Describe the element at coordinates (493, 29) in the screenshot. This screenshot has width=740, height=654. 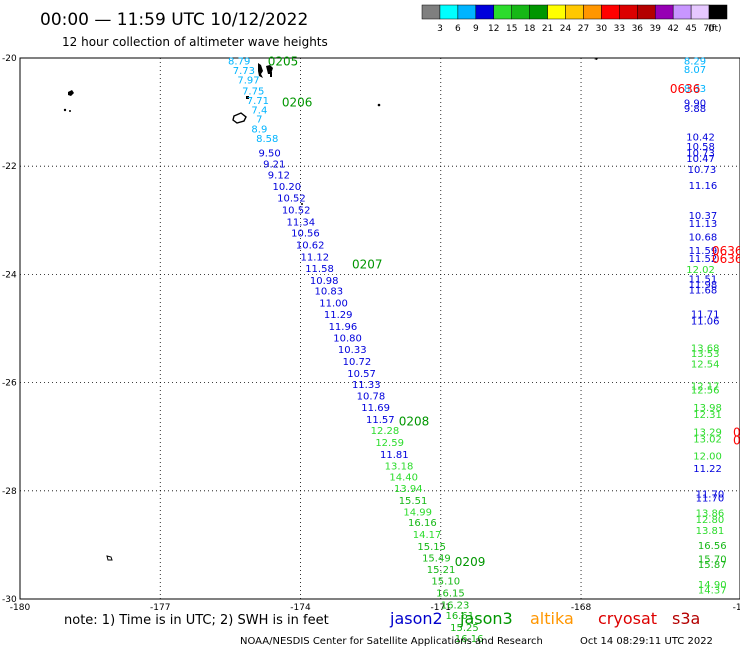
I see `colorbar-label: 12` at that location.